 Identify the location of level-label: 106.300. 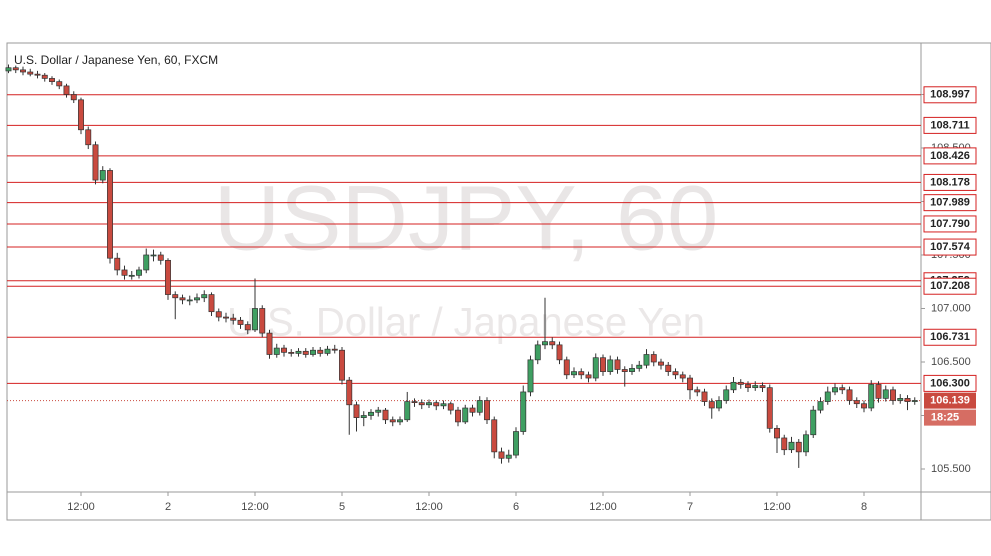
(950, 383).